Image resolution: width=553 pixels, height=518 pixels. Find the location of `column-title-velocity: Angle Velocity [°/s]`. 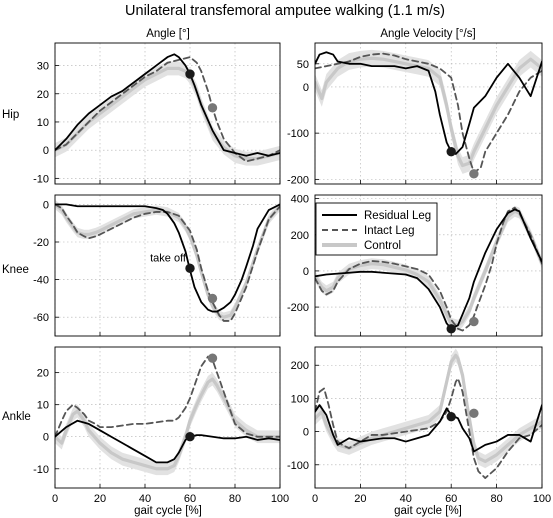

column-title-velocity: Angle Velocity [°/s] is located at coordinates (427, 34).